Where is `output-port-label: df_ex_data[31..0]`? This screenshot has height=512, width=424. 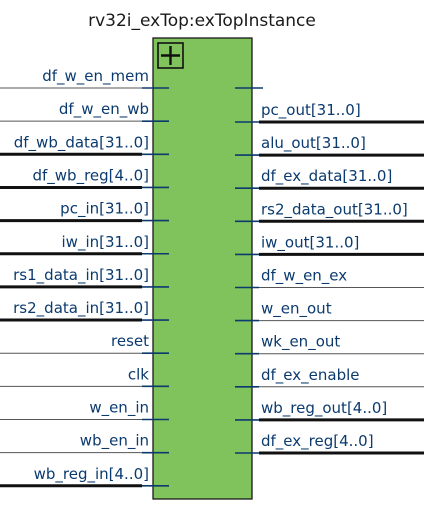 output-port-label: df_ex_data[31..0] is located at coordinates (326, 176).